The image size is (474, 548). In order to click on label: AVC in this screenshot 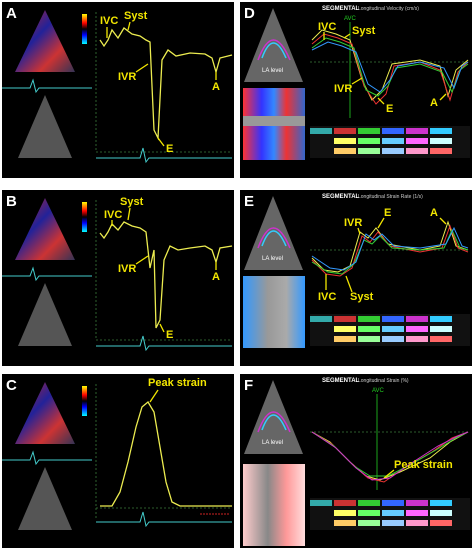, I will do `click(350, 19)`.